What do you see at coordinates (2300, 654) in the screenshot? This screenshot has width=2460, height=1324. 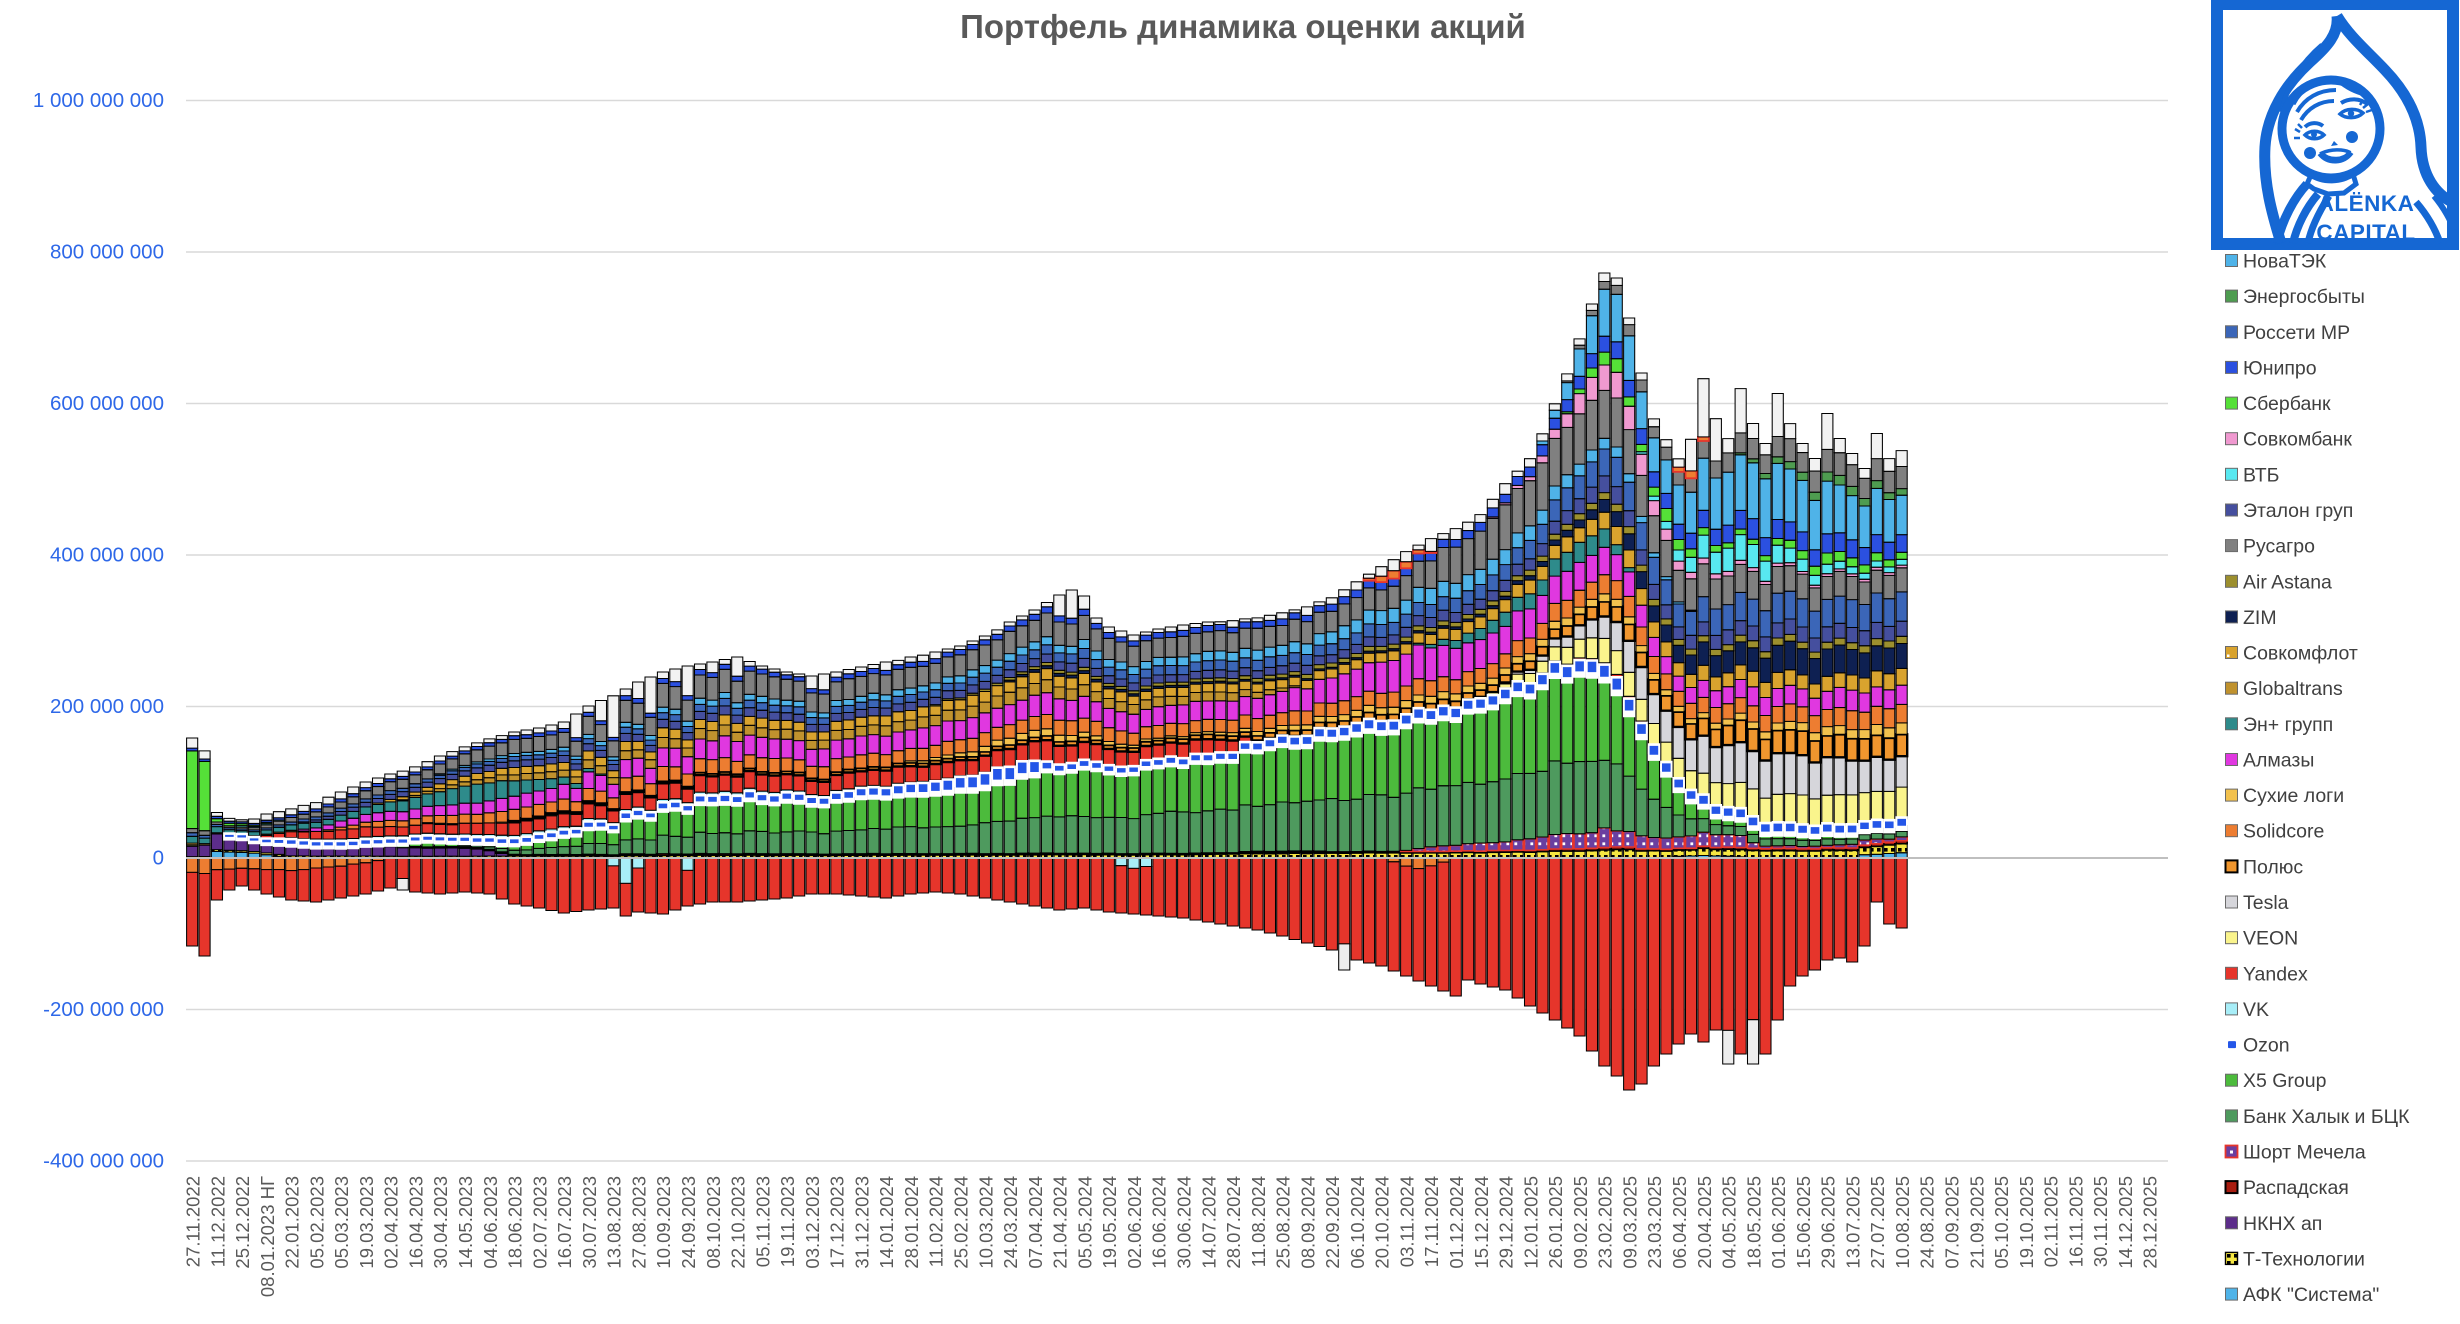 I see `svg-text: Совкомфлот` at bounding box center [2300, 654].